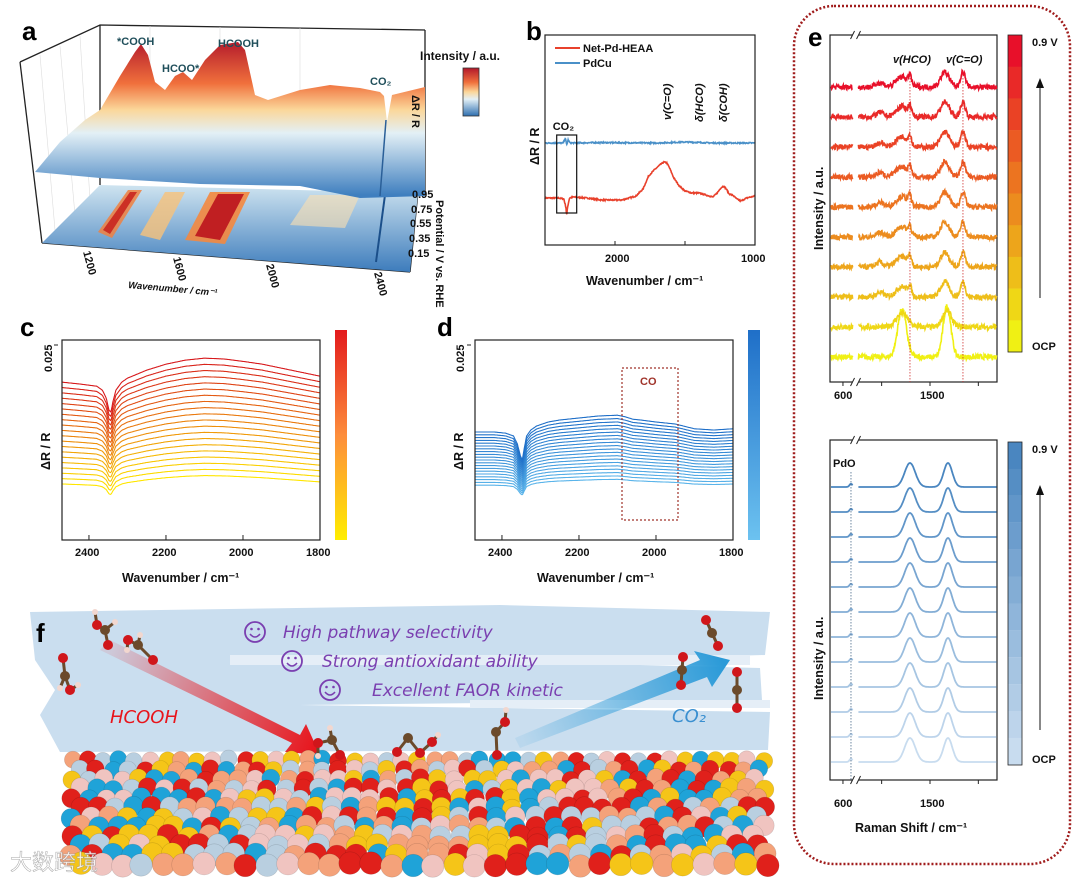 The image size is (1080, 878). Describe the element at coordinates (689, 716) in the screenshot. I see `product-label: CO₂` at that location.